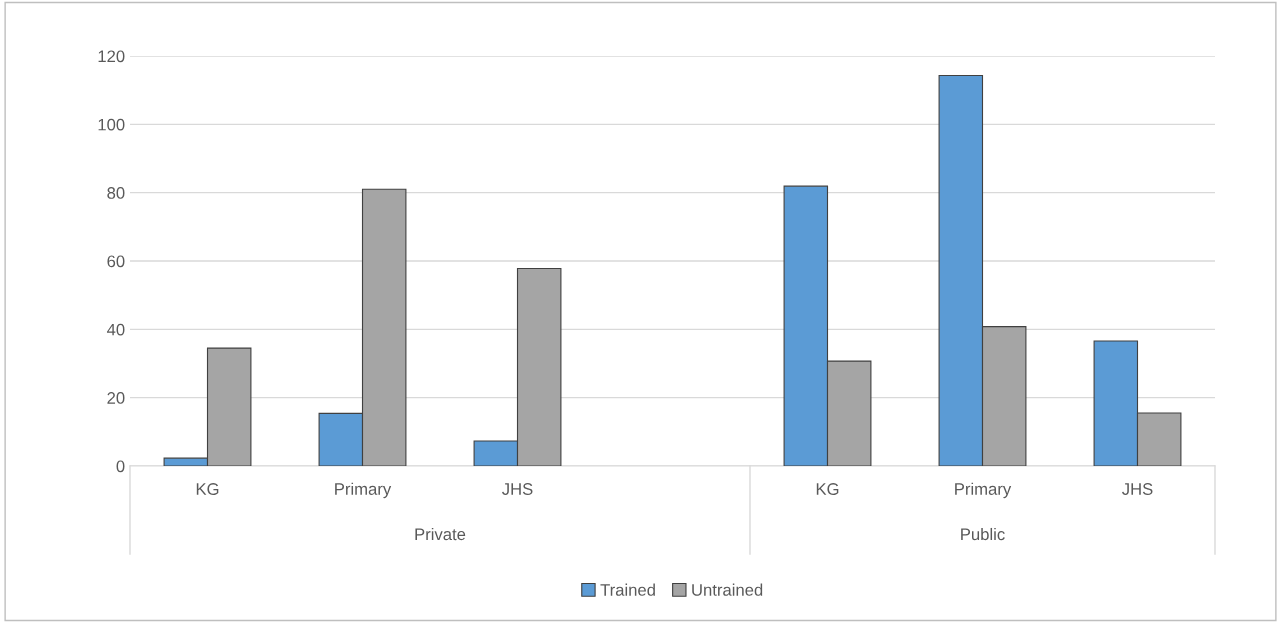  Describe the element at coordinates (111, 56) in the screenshot. I see `y-tick-label: 120` at that location.